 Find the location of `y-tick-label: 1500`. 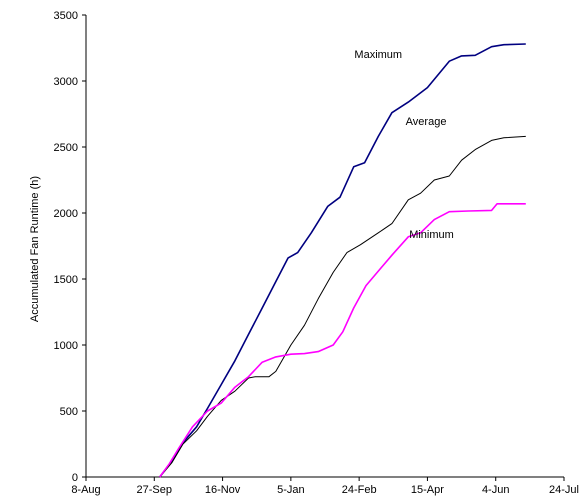

y-tick-label: 1500 is located at coordinates (66, 280).